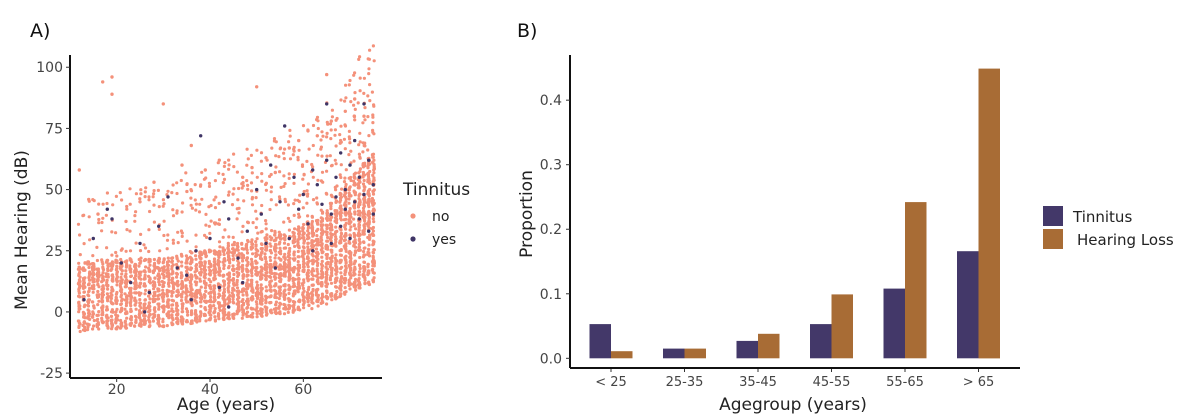  What do you see at coordinates (1125, 240) in the screenshot?
I see `legend-label-hearing-loss: Hearing Loss` at bounding box center [1125, 240].